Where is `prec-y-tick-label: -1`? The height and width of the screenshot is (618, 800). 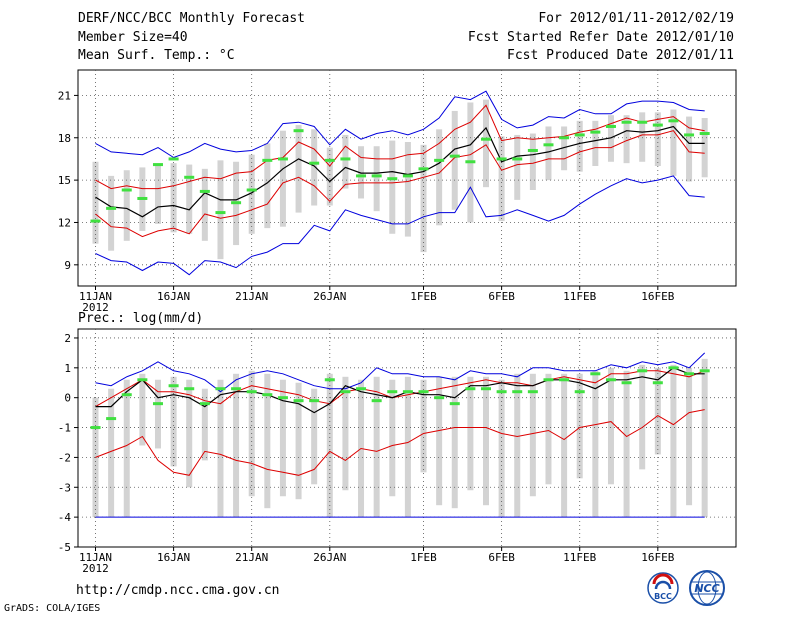
prec-y-tick-label: -1 is located at coordinates (64, 428).